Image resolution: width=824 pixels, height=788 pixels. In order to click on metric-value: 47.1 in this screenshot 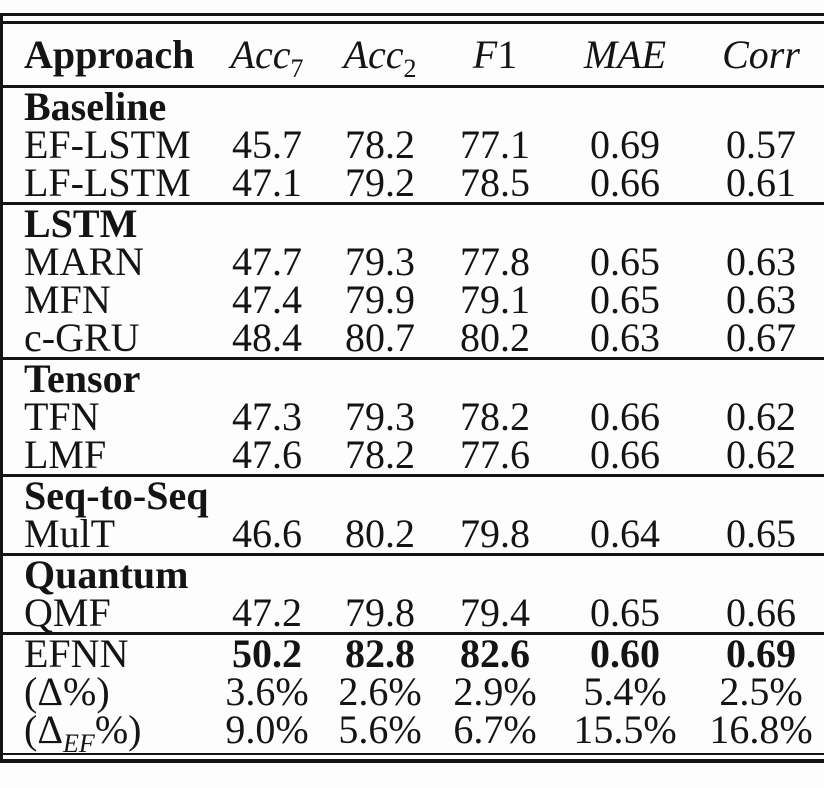, I will do `click(267, 182)`.